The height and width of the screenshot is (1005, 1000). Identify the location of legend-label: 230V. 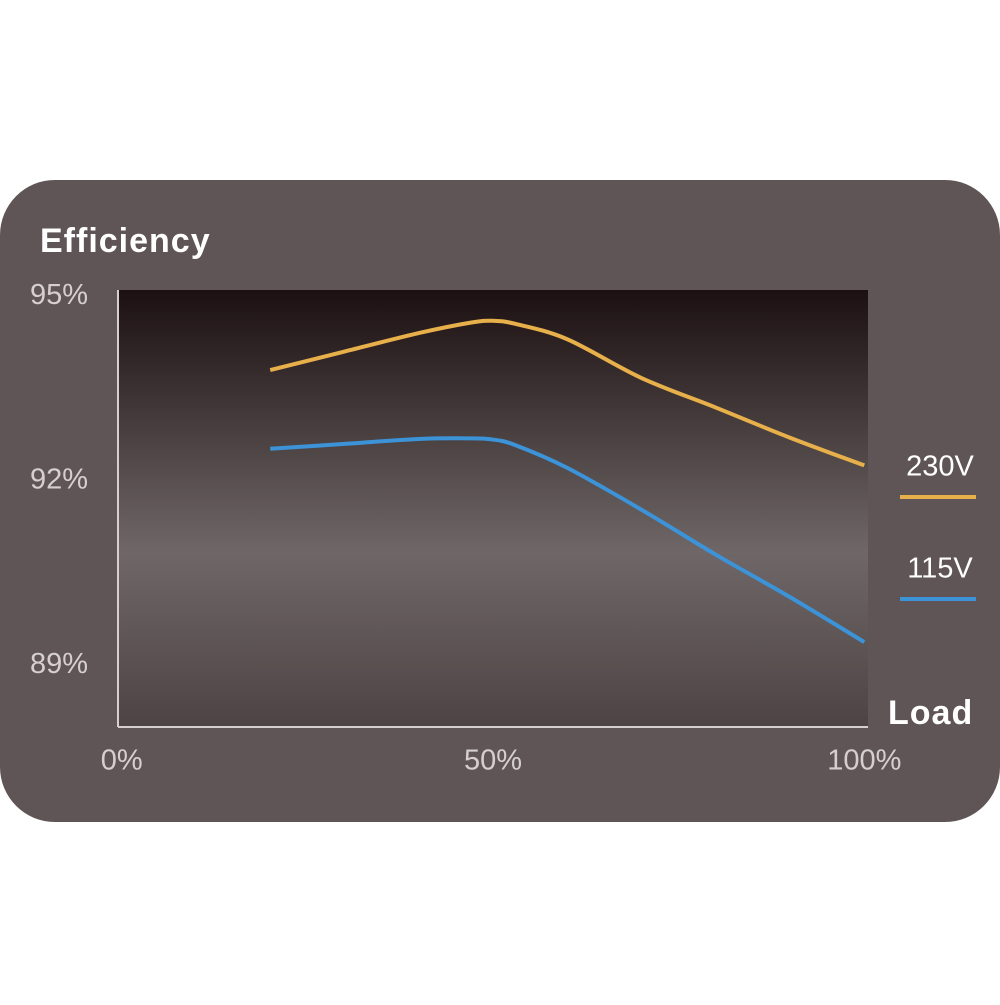
(940, 467).